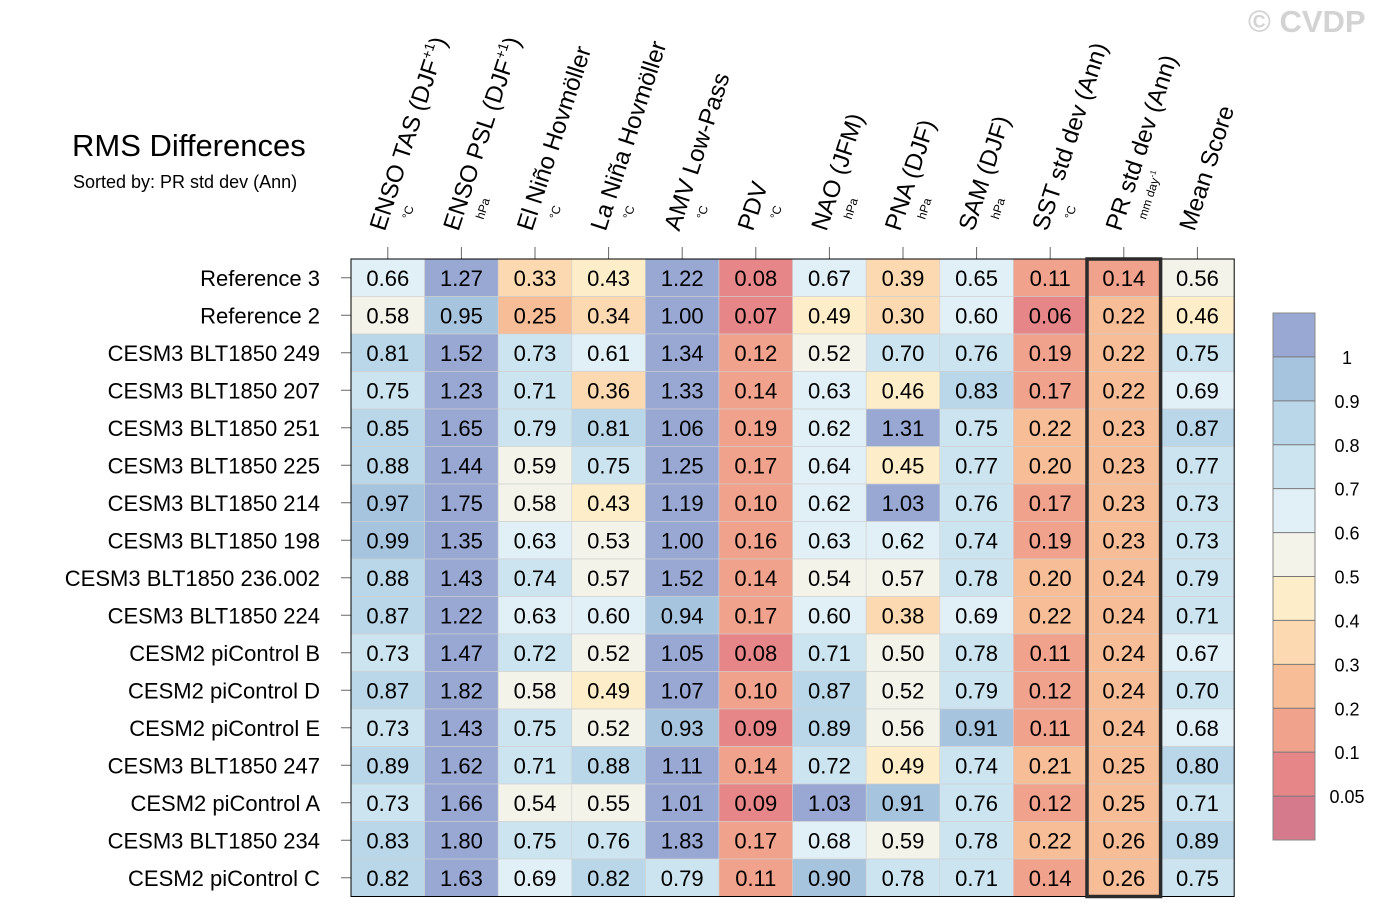 The height and width of the screenshot is (917, 1387). What do you see at coordinates (1123, 803) in the screenshot?
I see `cell-value: 0.25` at bounding box center [1123, 803].